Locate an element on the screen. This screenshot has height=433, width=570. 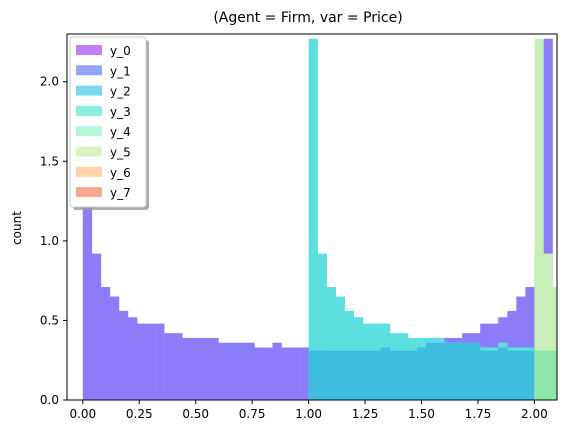
x-tick-label-7: 1.75 is located at coordinates (478, 414).